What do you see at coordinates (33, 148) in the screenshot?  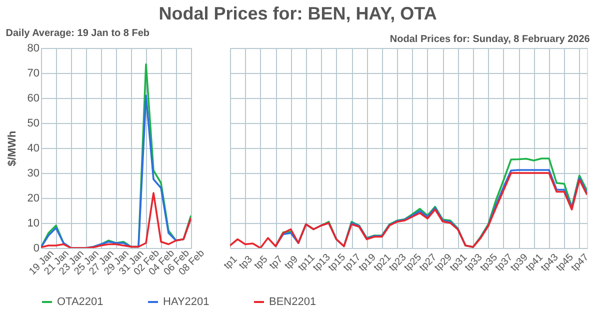 I see `y-tick-label: 40` at bounding box center [33, 148].